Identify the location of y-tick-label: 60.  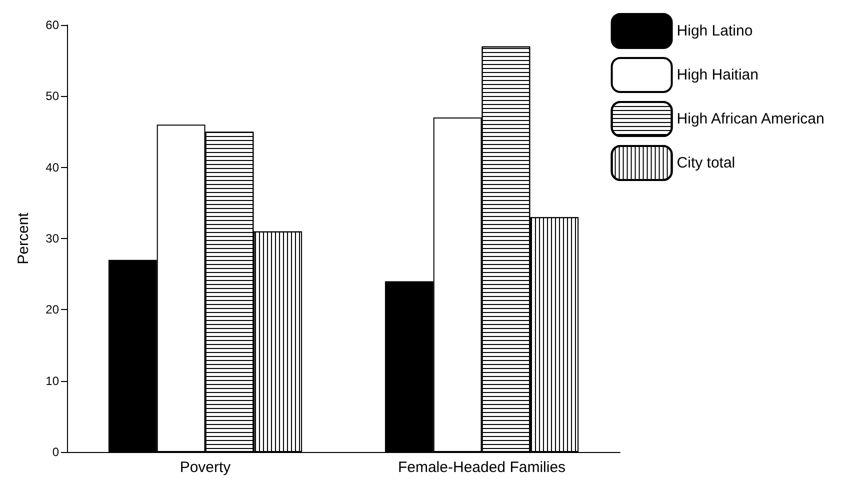
(53, 25).